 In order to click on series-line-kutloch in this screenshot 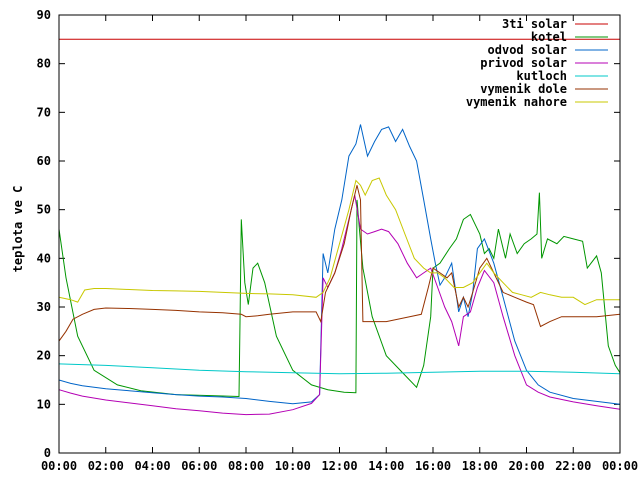, I will do `click(339, 369)`.